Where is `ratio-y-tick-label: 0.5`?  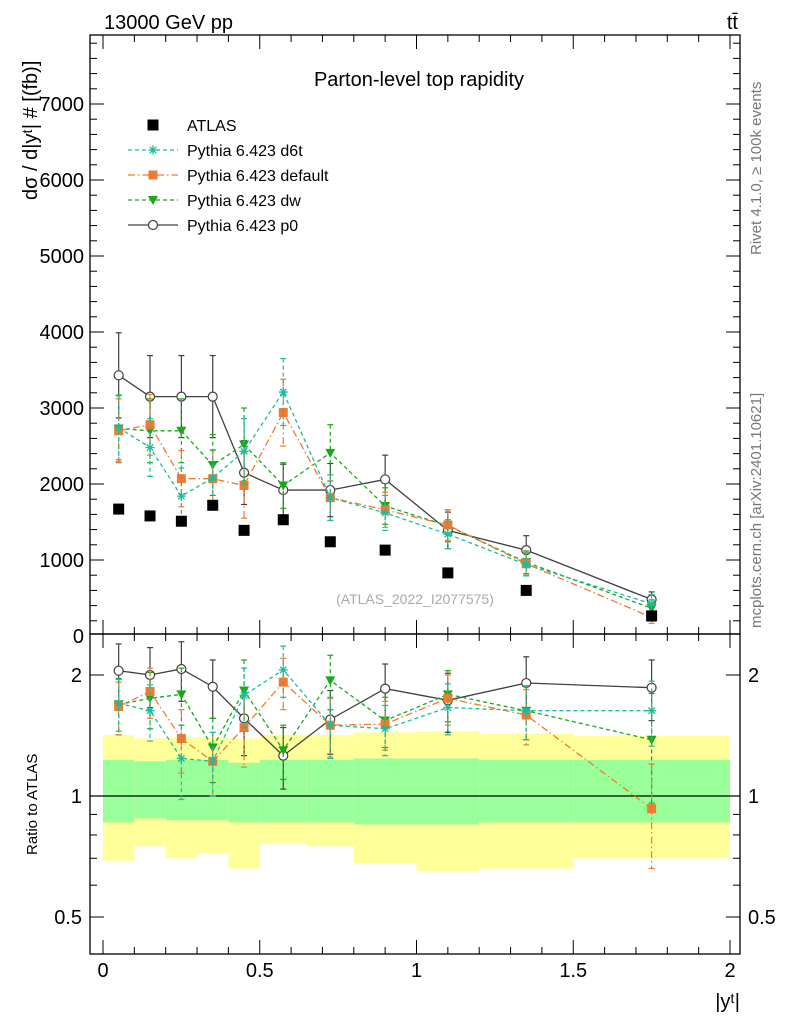 ratio-y-tick-label: 0.5 is located at coordinates (68, 918).